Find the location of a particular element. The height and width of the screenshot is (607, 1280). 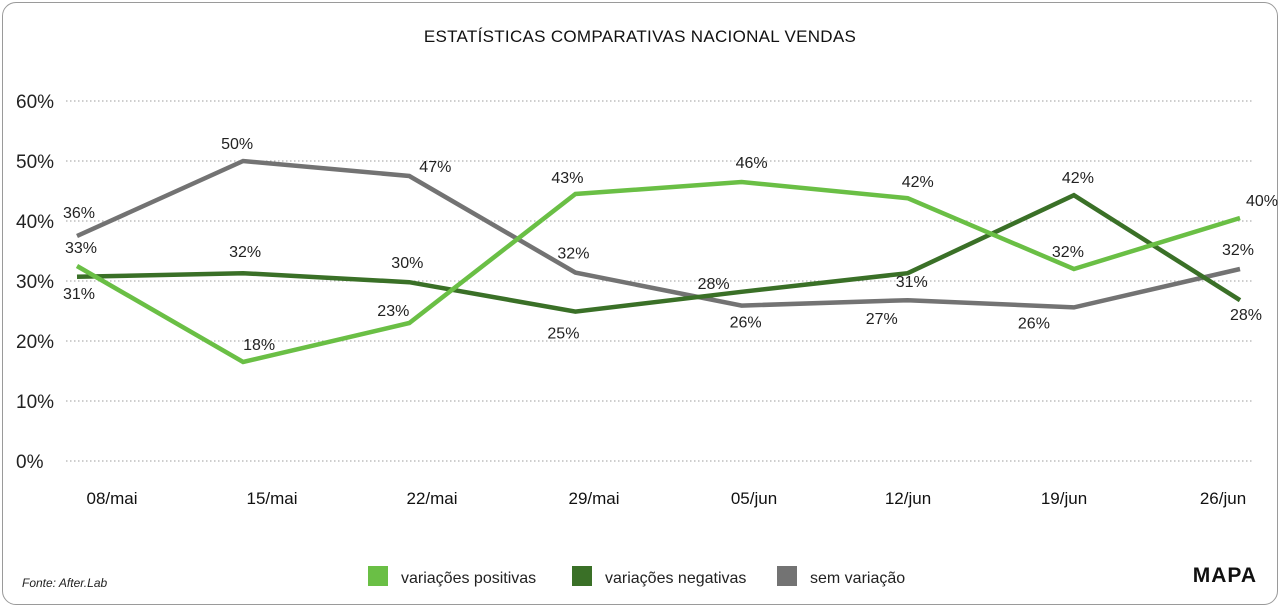

mapa-logo: MAPA is located at coordinates (1225, 575).